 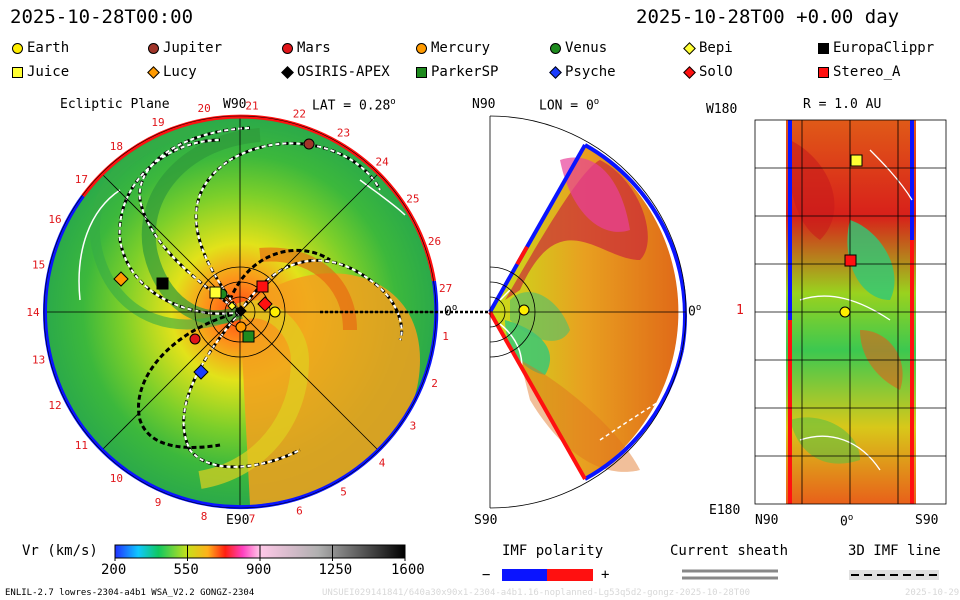 What do you see at coordinates (314, 48) in the screenshot?
I see `legend-item-label: Mars` at bounding box center [314, 48].